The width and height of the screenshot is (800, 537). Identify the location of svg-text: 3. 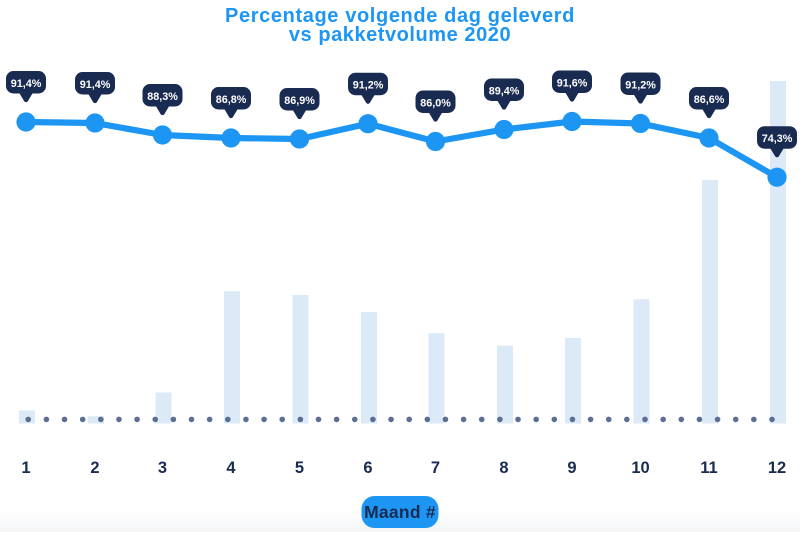
(162, 468).